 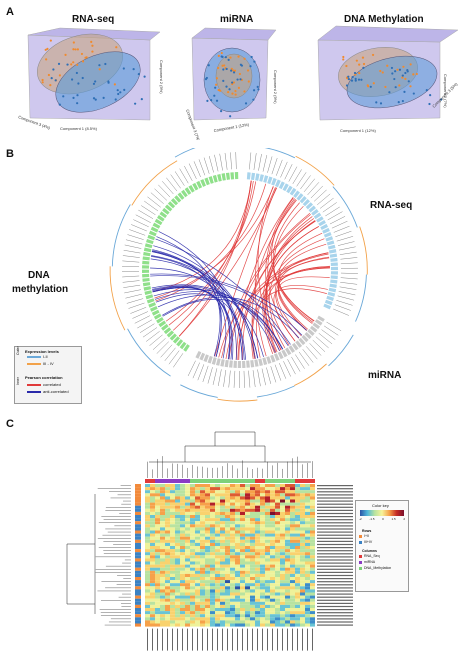 What do you see at coordinates (222, 324) in the screenshot?
I see `correlation-link` at bounding box center [222, 324].